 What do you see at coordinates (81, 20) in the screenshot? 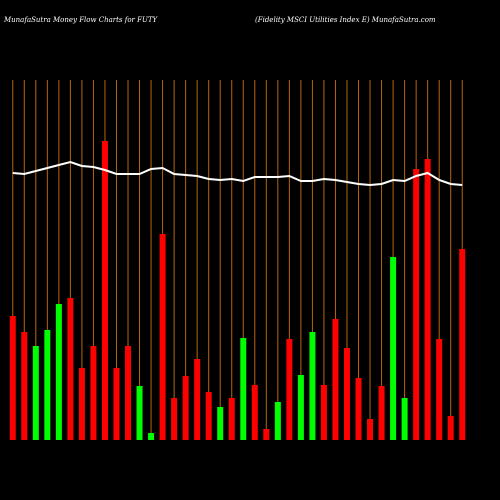
I see `chart-title: MunafaSutra Money Flow Charts for FUTY` at bounding box center [81, 20].